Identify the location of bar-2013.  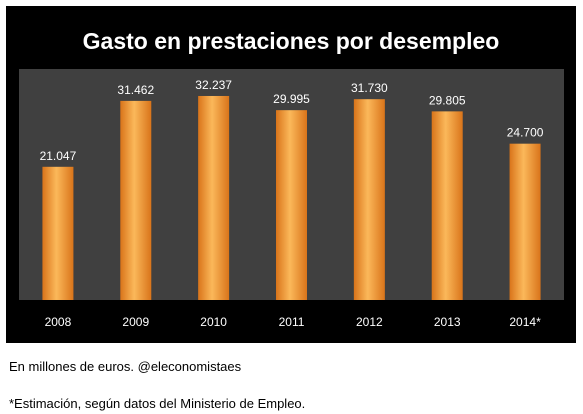
(447, 205).